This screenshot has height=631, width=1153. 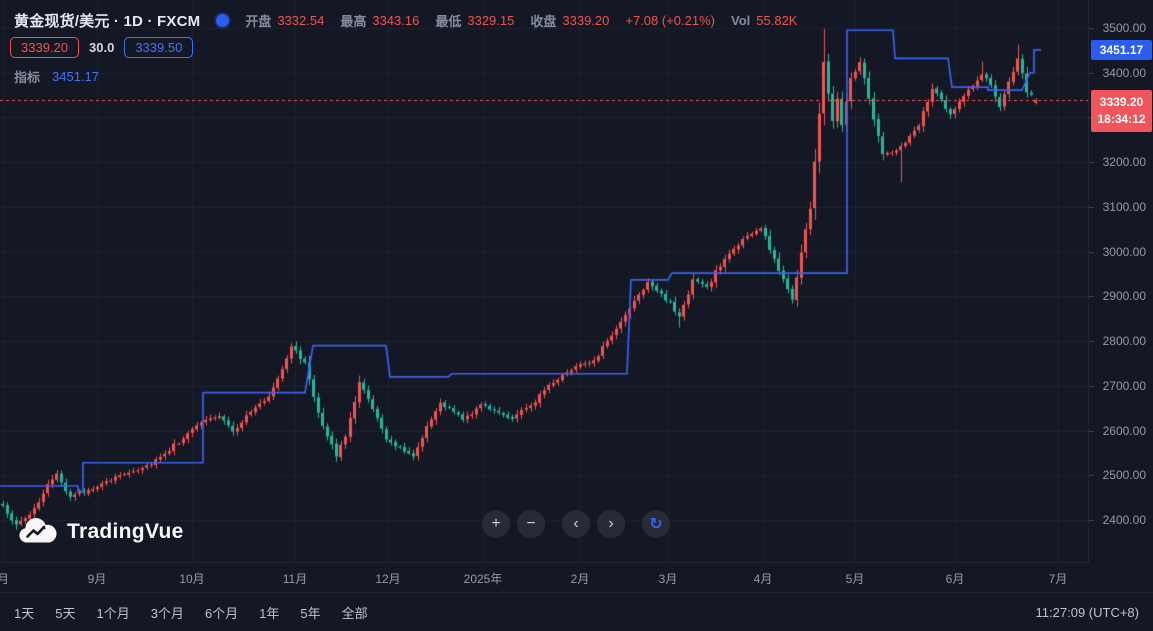 I want to click on field-value: 3339.20, so click(x=586, y=20).